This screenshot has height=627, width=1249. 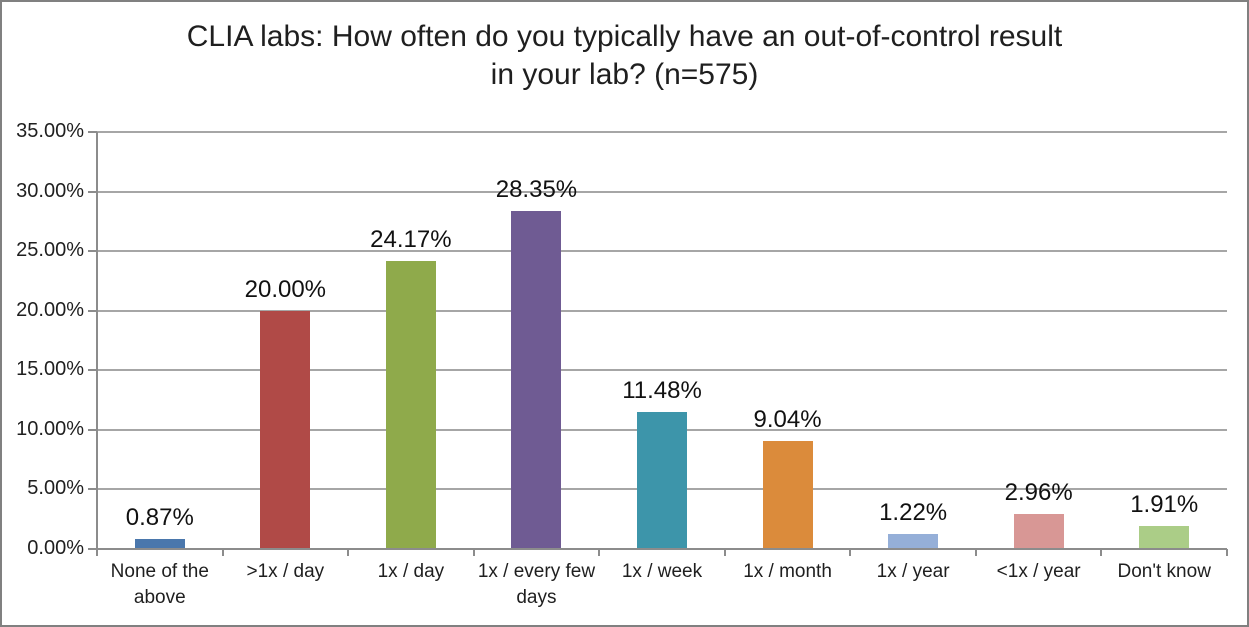 What do you see at coordinates (50, 309) in the screenshot?
I see `y-axis-label: 20.00%` at bounding box center [50, 309].